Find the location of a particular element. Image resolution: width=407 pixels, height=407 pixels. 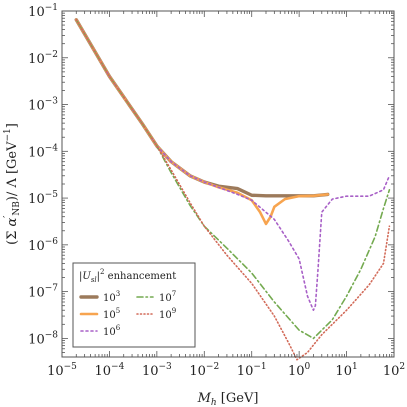

y-tick-label: 10⁻⁴ is located at coordinates (43, 151).